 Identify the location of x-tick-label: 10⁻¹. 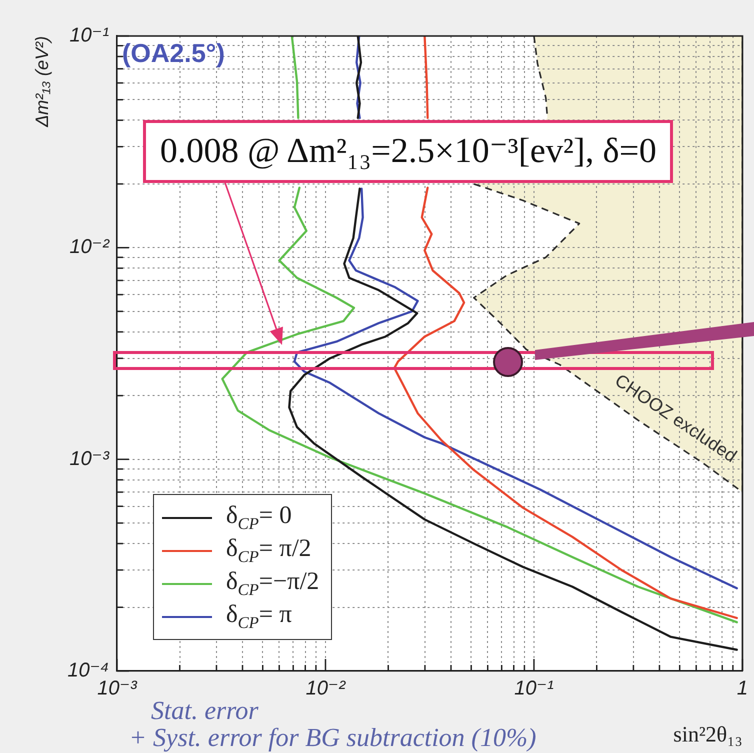
(534, 689).